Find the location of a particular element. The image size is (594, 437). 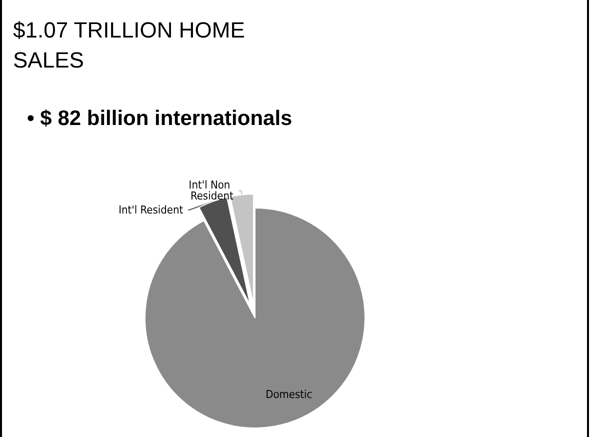

slice-label: Int'l Resident is located at coordinates (151, 209).